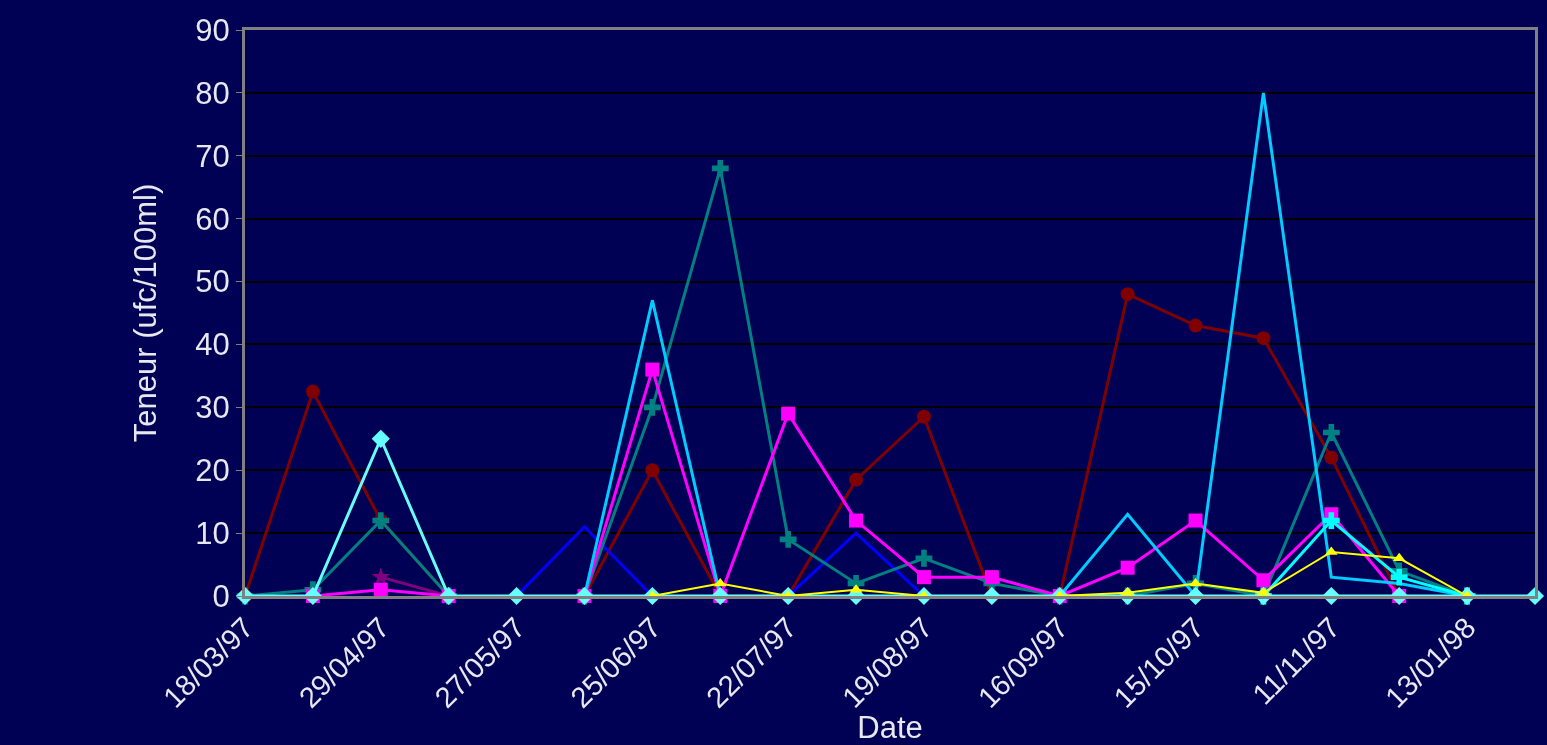 This screenshot has width=1547, height=745. I want to click on y-tick-label: 10, so click(212, 533).